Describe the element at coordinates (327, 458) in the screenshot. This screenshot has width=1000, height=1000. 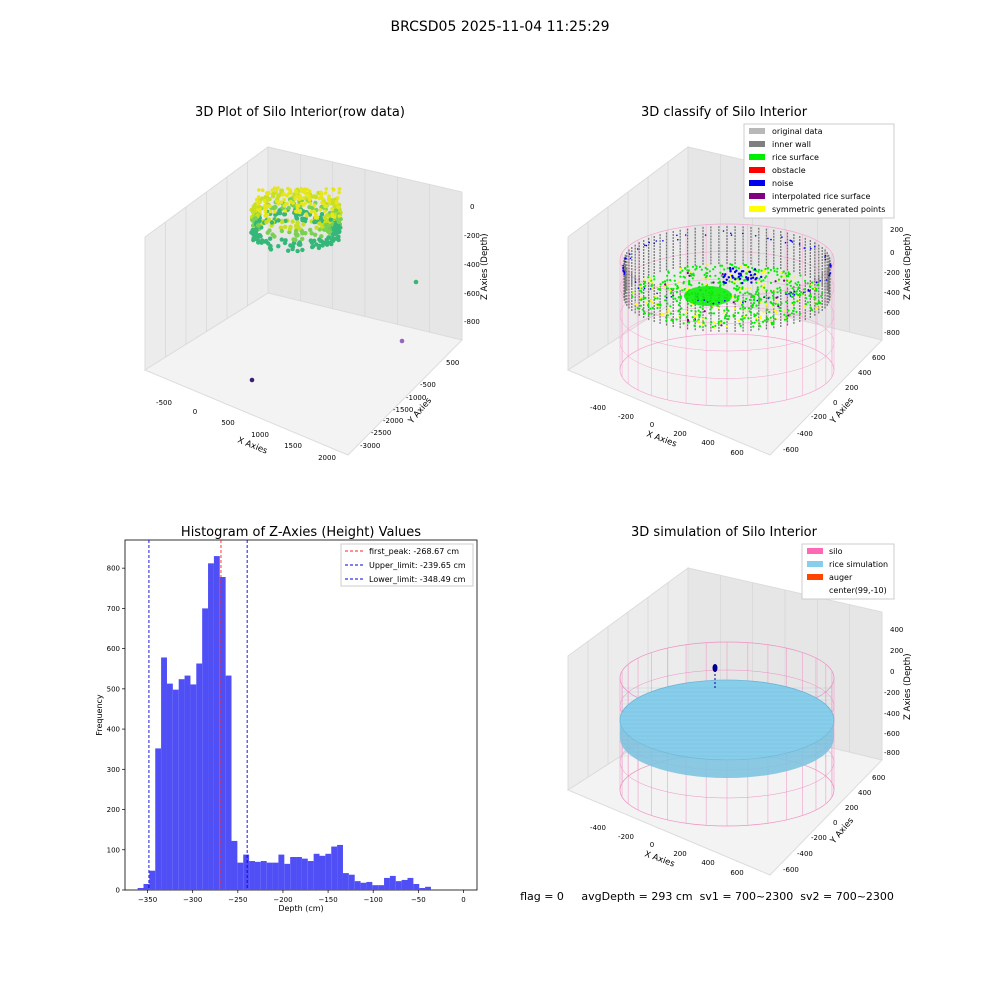
I see `tick-label: 2000` at that location.